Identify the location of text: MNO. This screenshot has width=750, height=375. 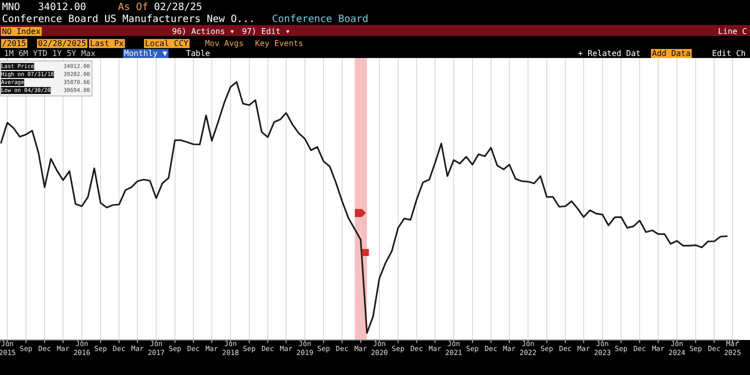
(11, 7).